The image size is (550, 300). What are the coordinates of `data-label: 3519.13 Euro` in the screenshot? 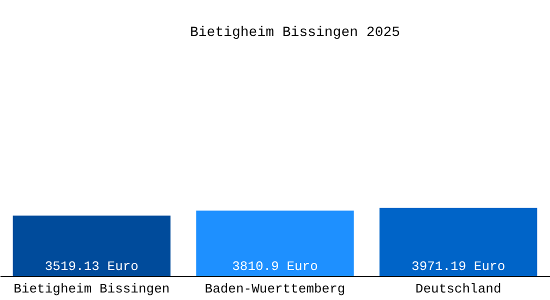 It's located at (91, 266).